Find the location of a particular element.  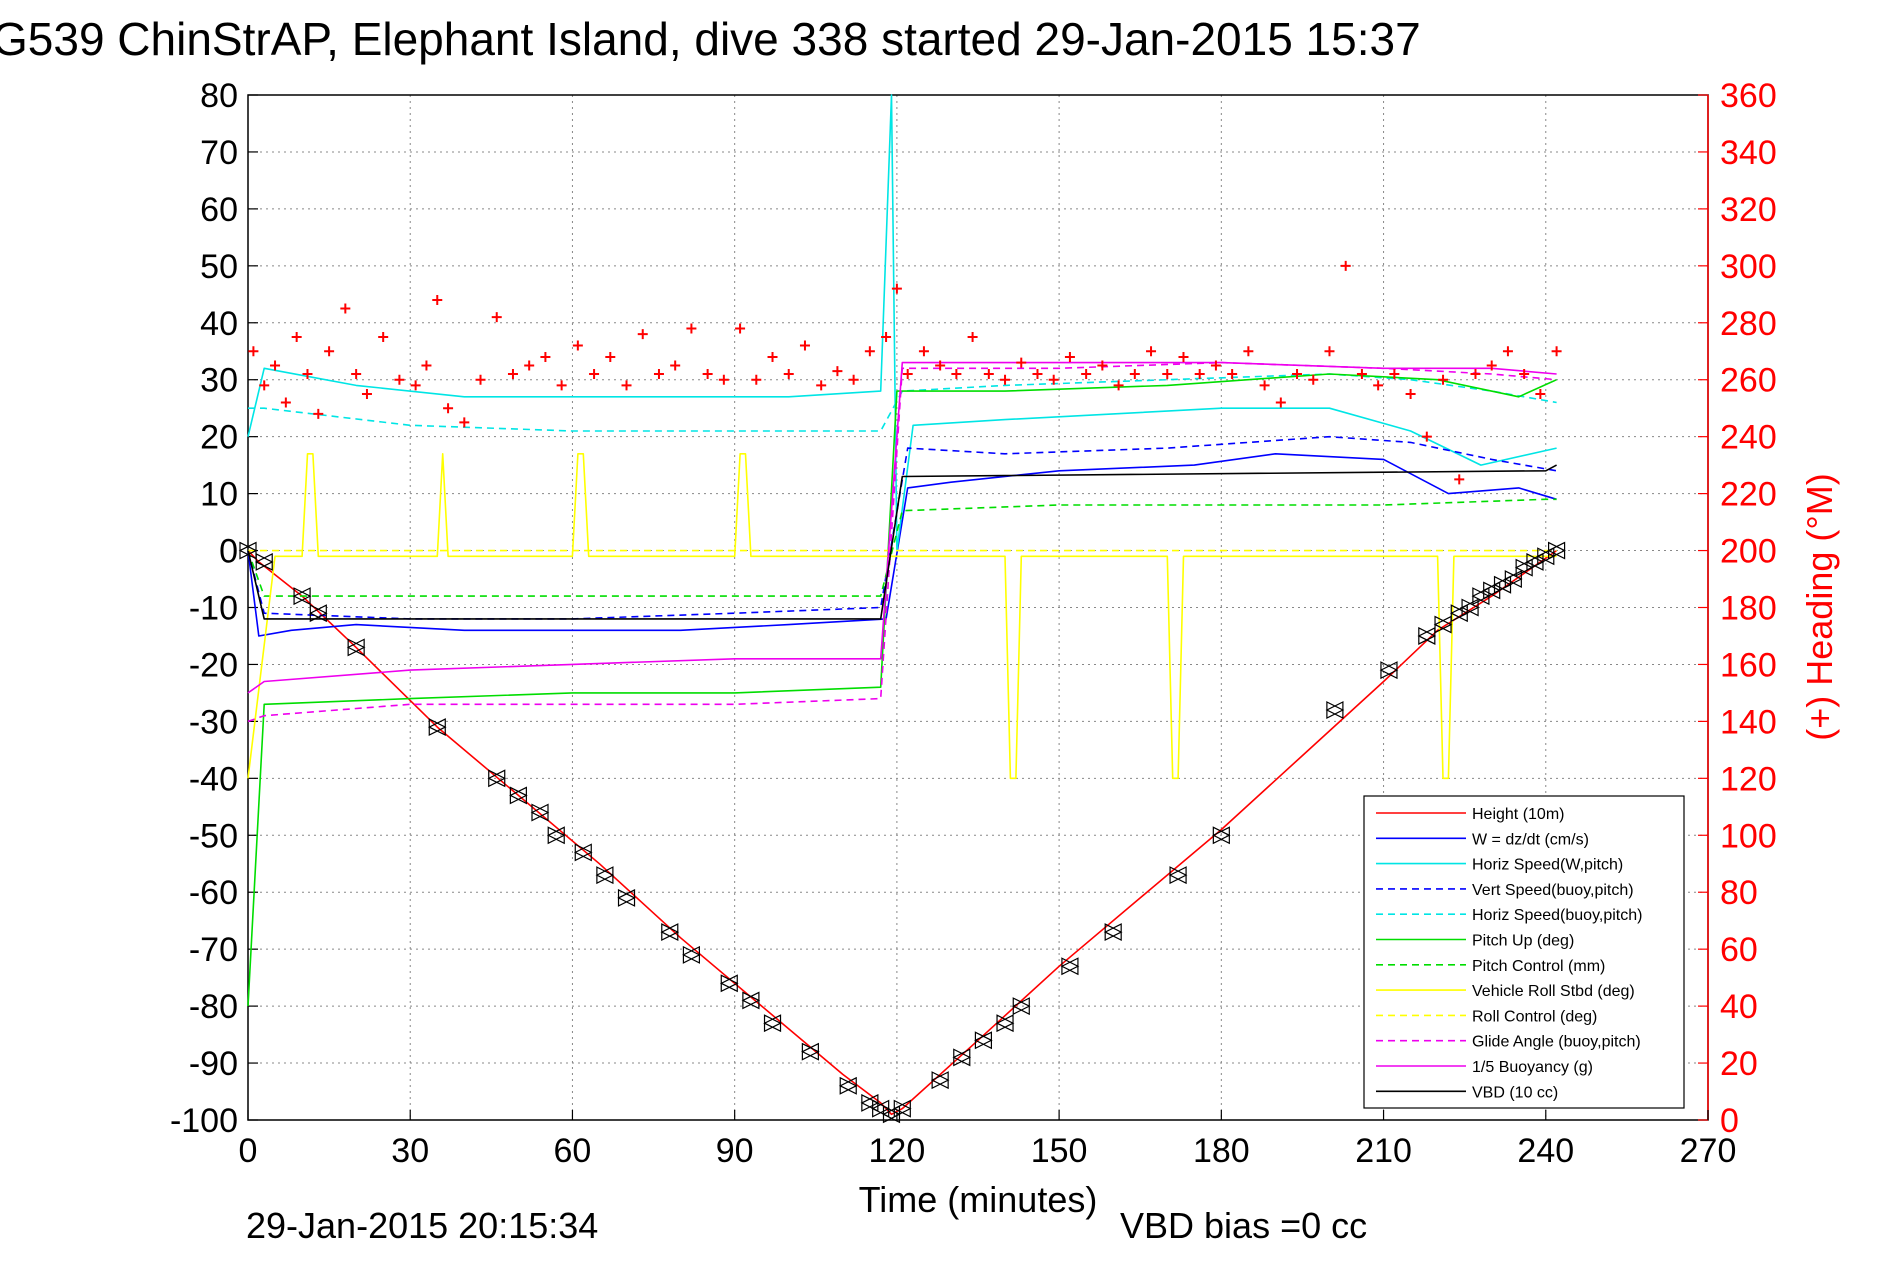

x-tick-label: 0 is located at coordinates (248, 1151).